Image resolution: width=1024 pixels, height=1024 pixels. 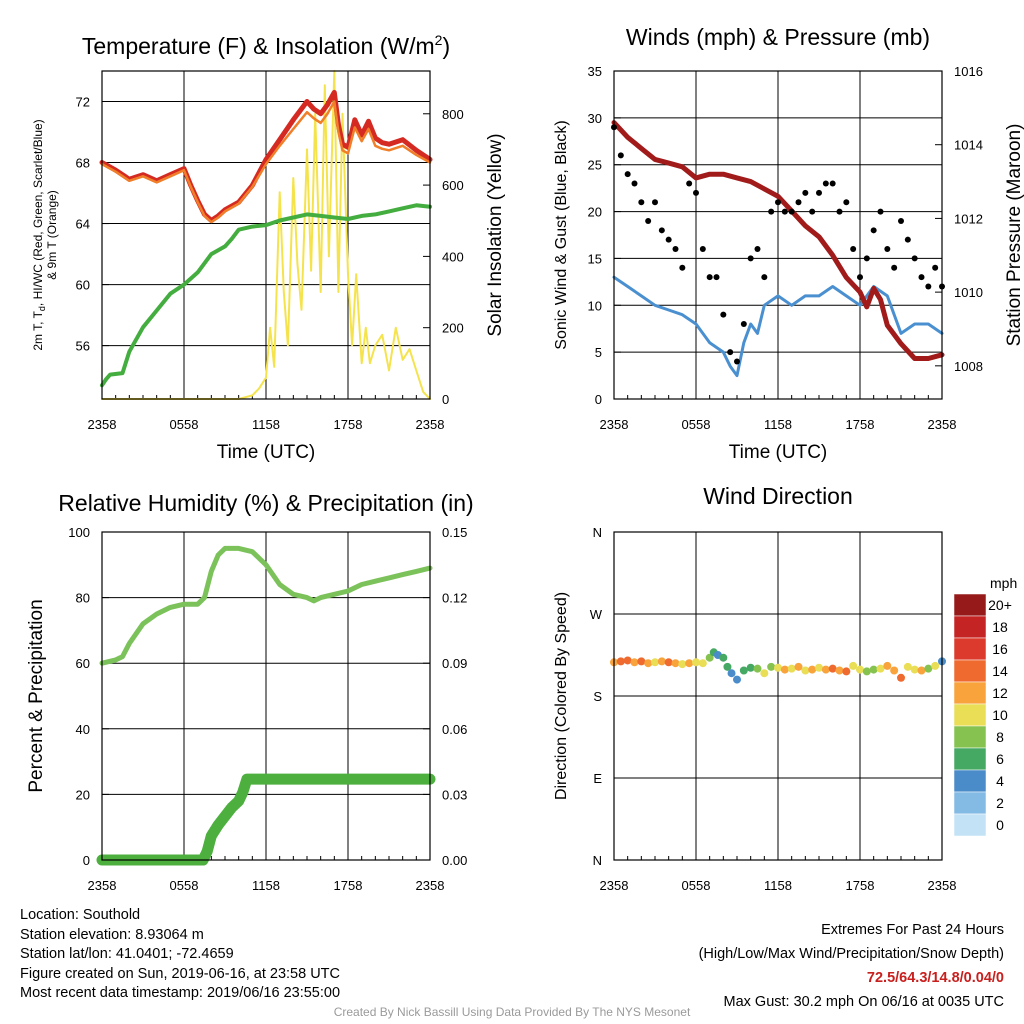 I want to click on colorbar-label: 14, so click(x=1000, y=671).